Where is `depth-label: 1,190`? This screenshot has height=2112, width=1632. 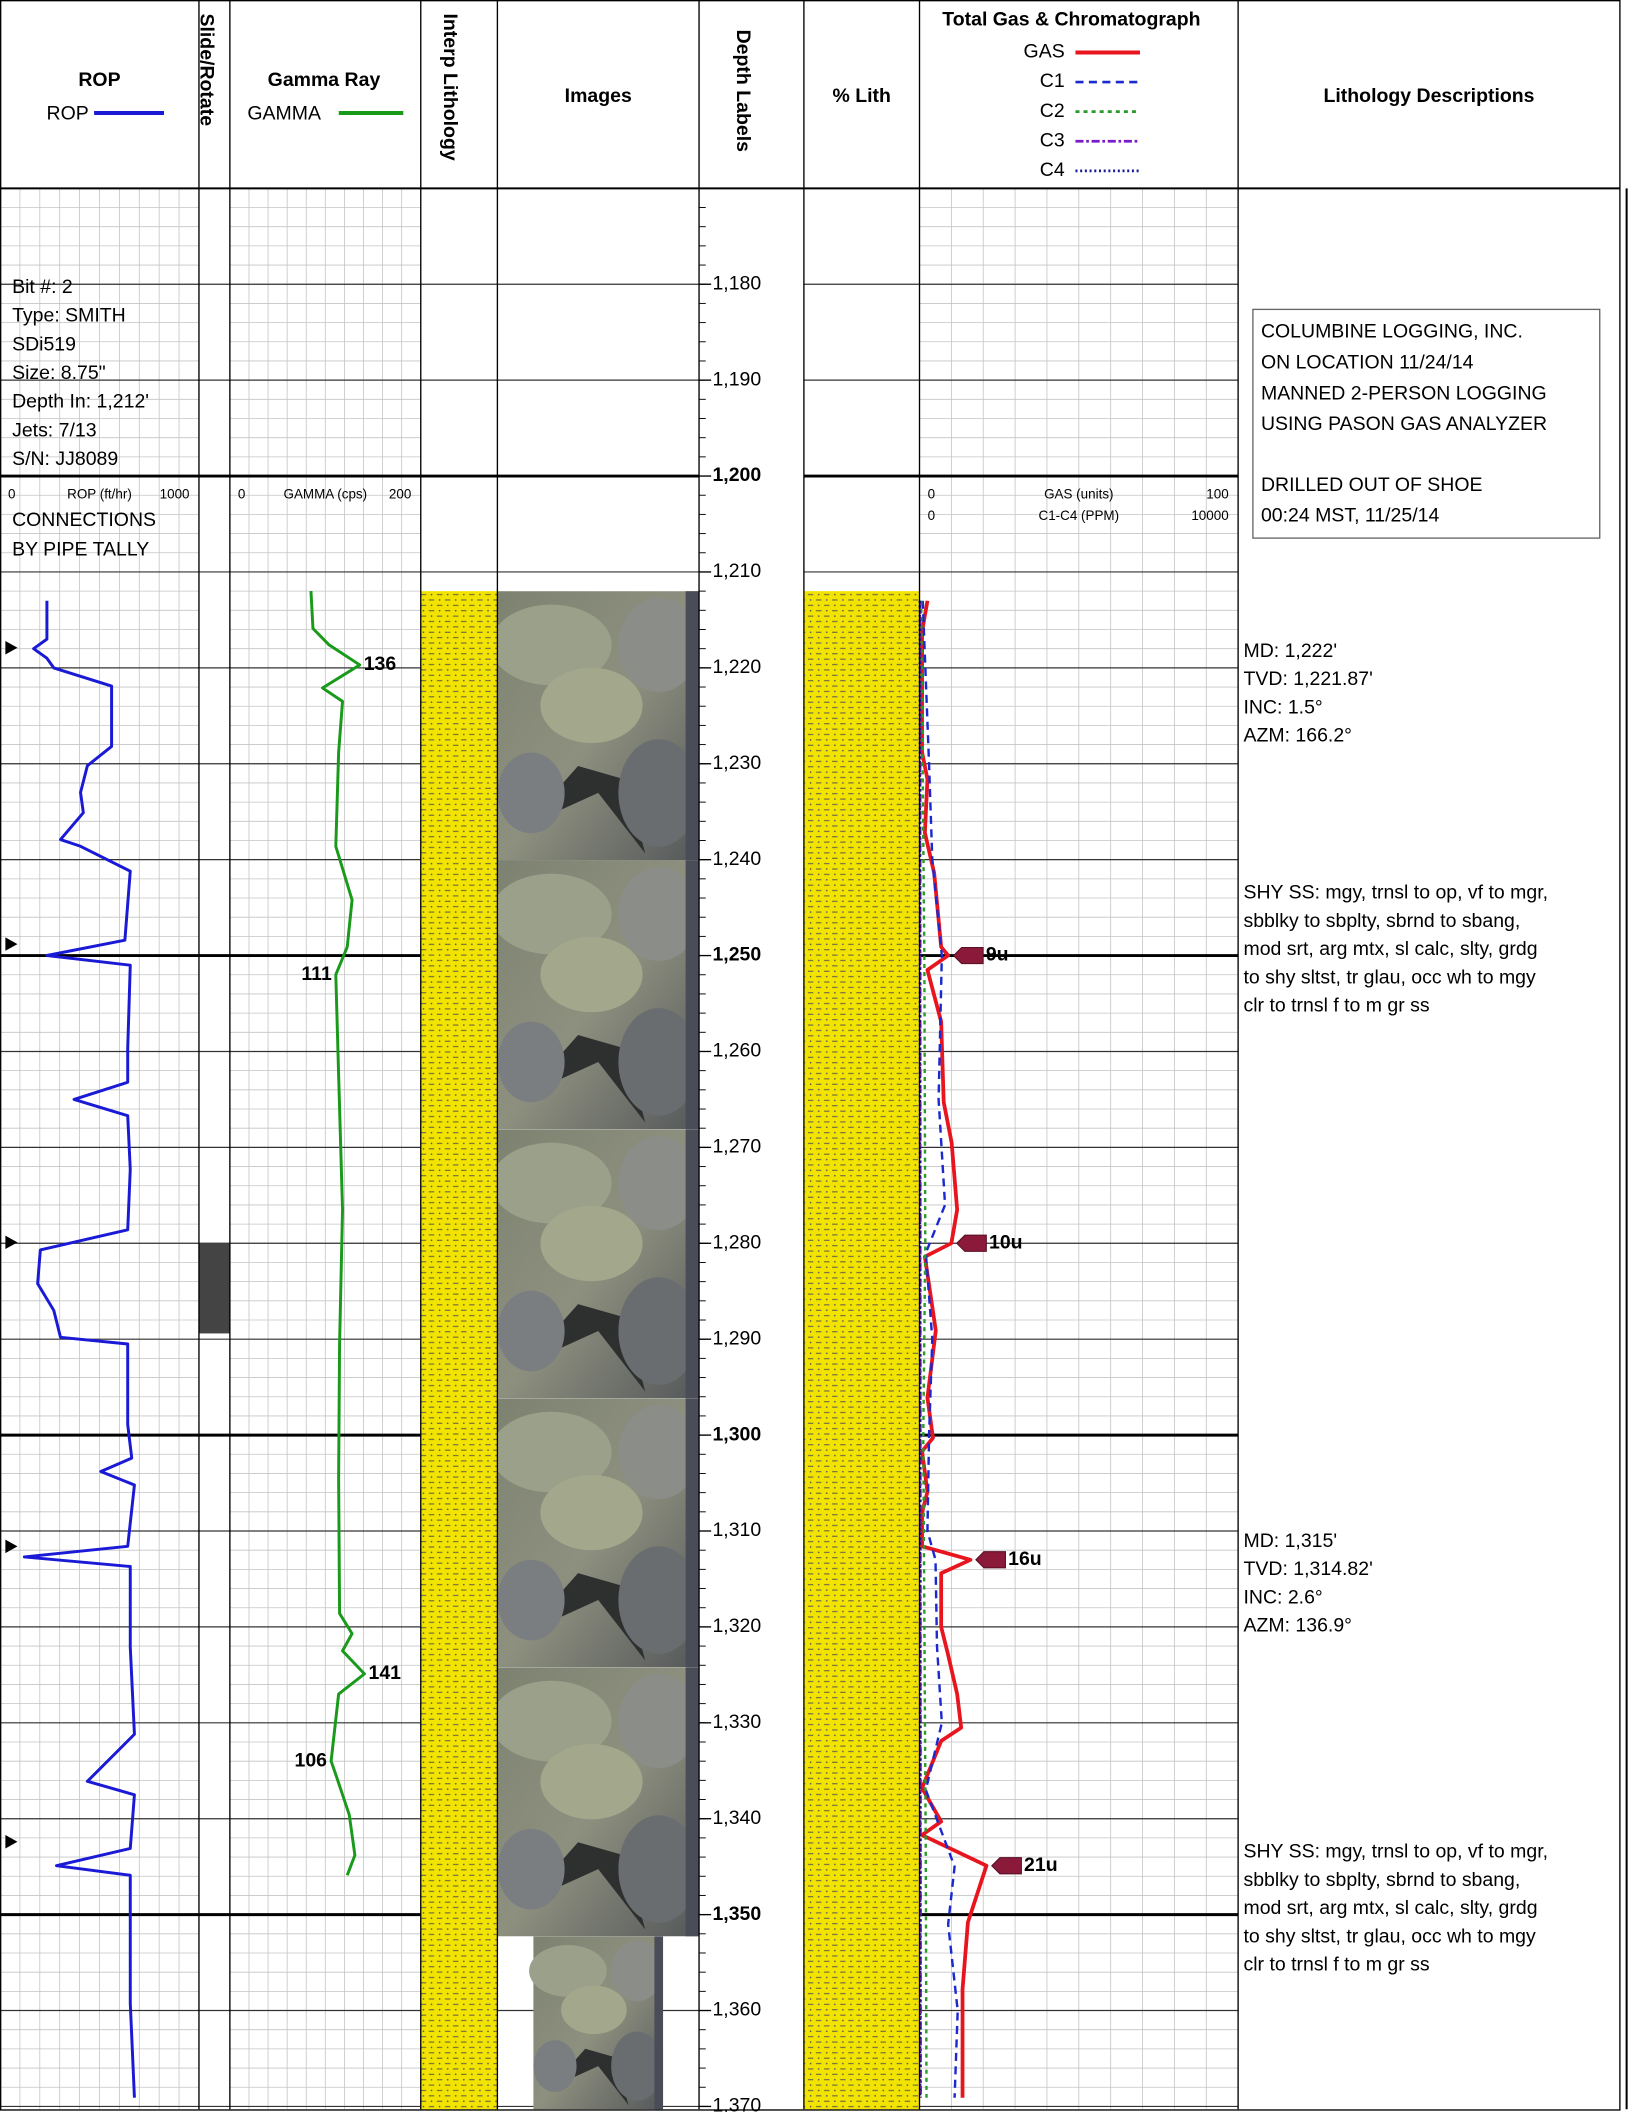
depth-label: 1,190 is located at coordinates (736, 379).